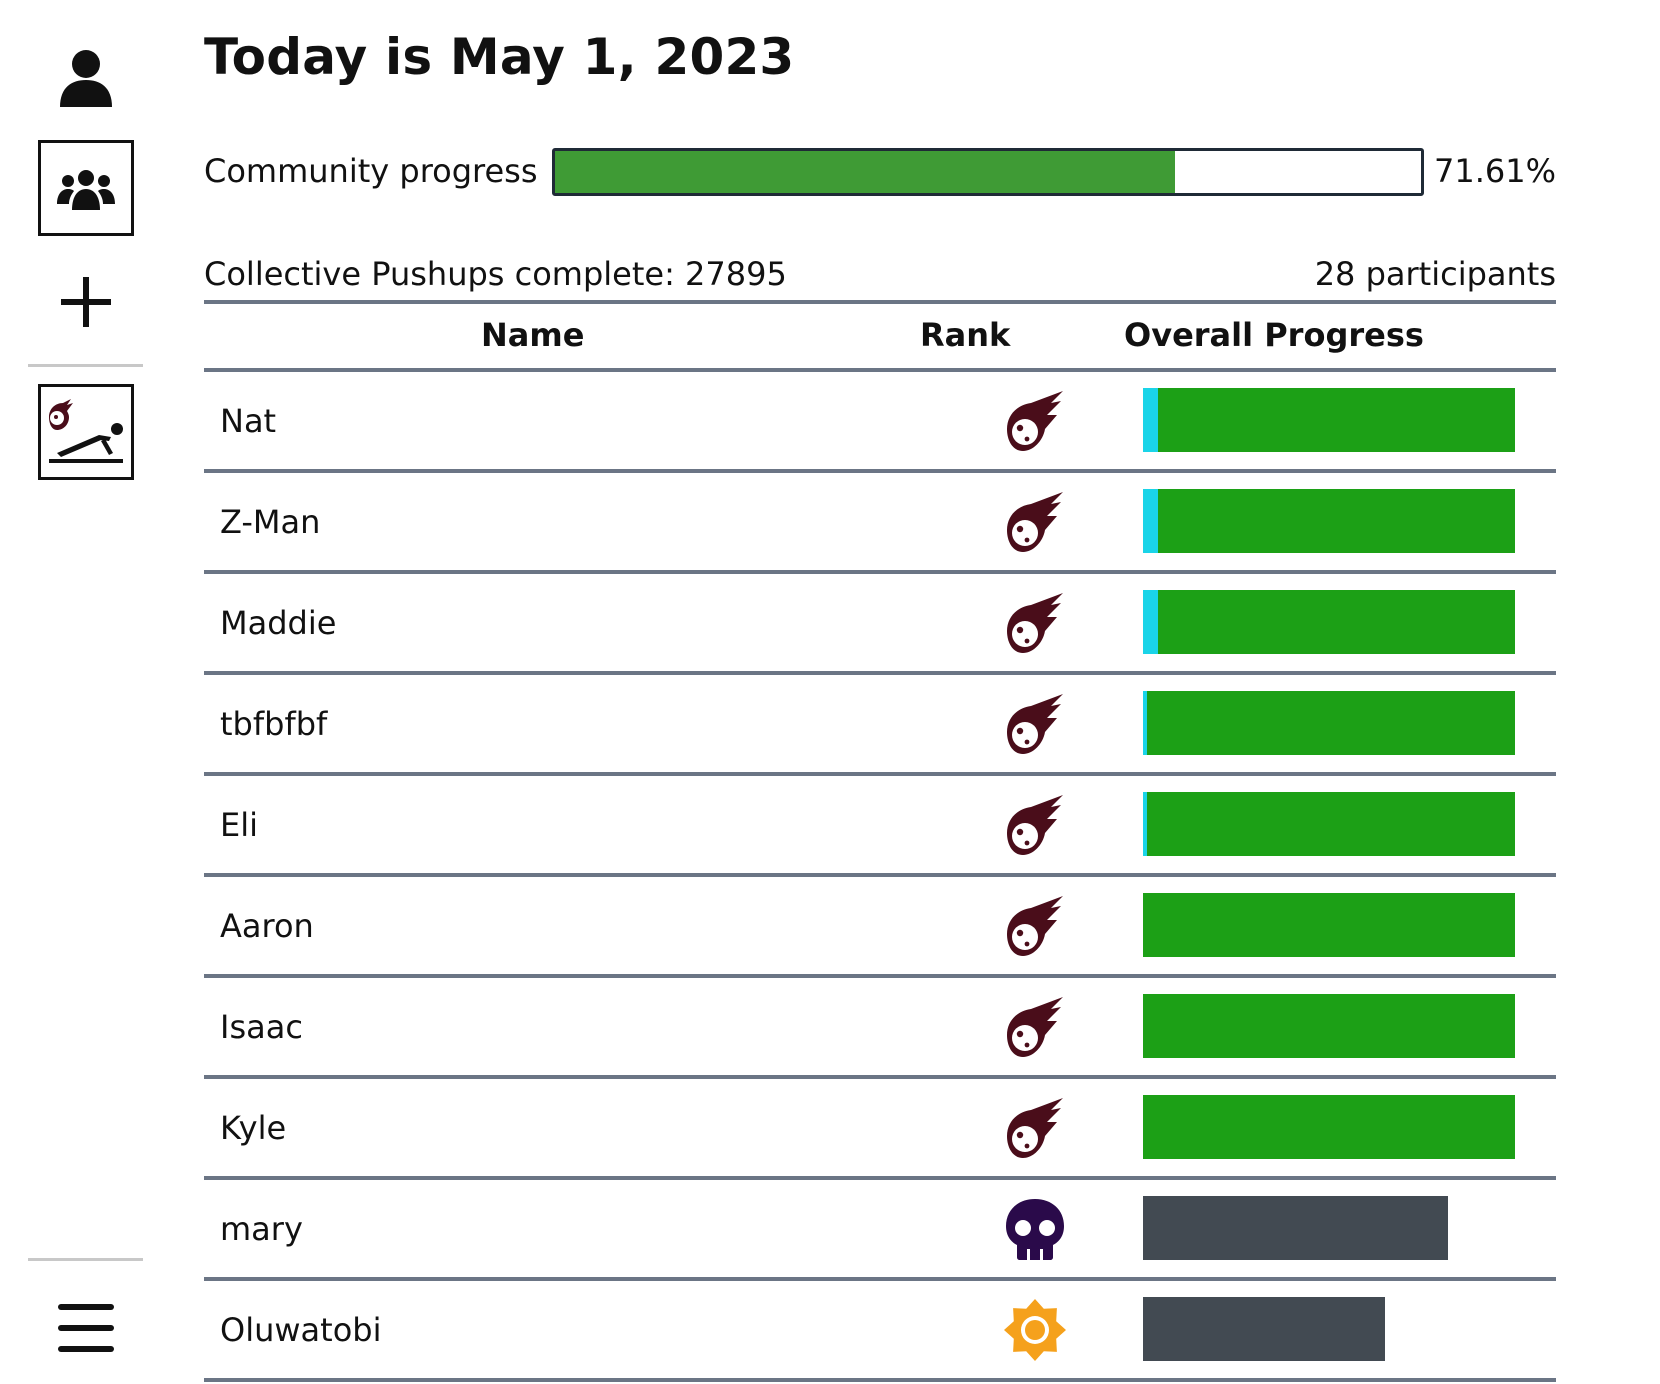 This screenshot has height=1384, width=1660. I want to click on skull-icon, so click(1035, 1229).